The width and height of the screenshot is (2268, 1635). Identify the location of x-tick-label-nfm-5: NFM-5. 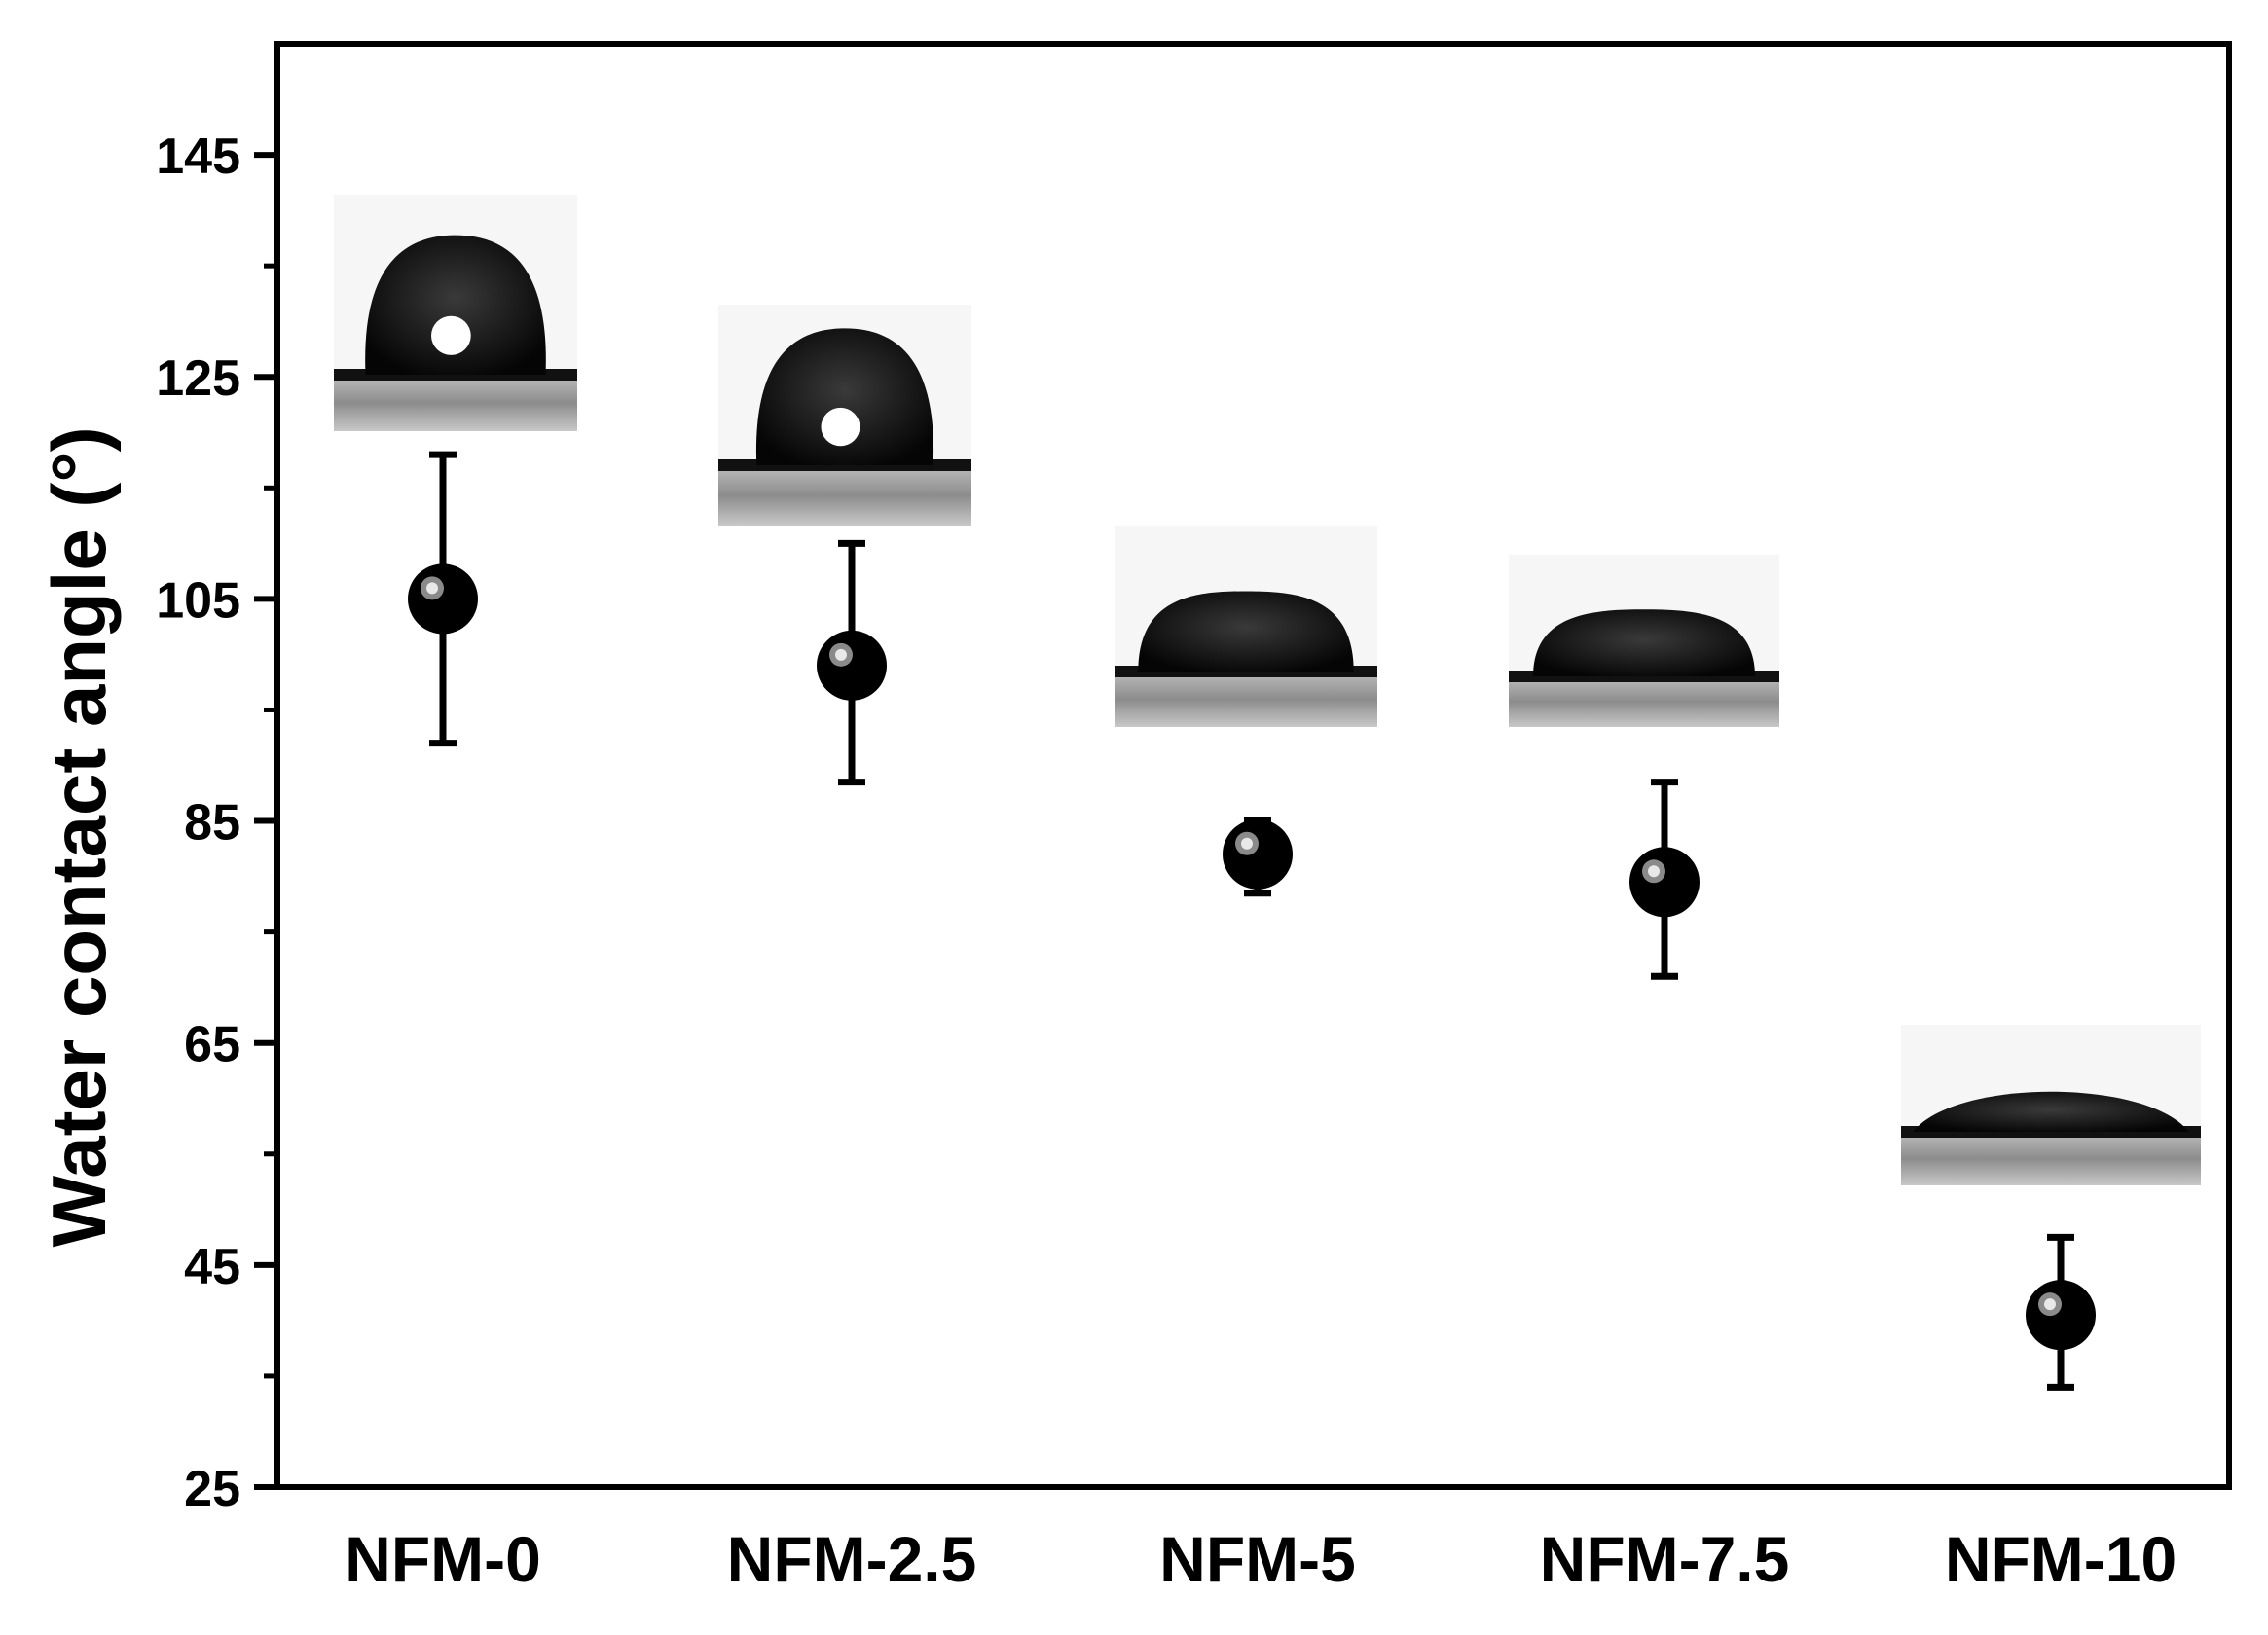
(1257, 1559).